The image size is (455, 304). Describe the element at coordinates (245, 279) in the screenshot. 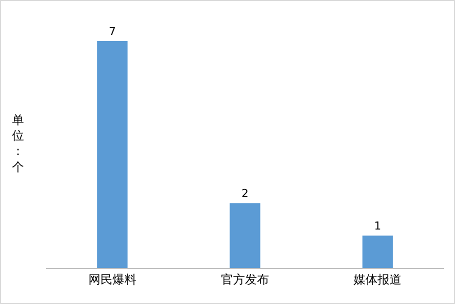

I see `x-tick-label: 官方发布` at that location.